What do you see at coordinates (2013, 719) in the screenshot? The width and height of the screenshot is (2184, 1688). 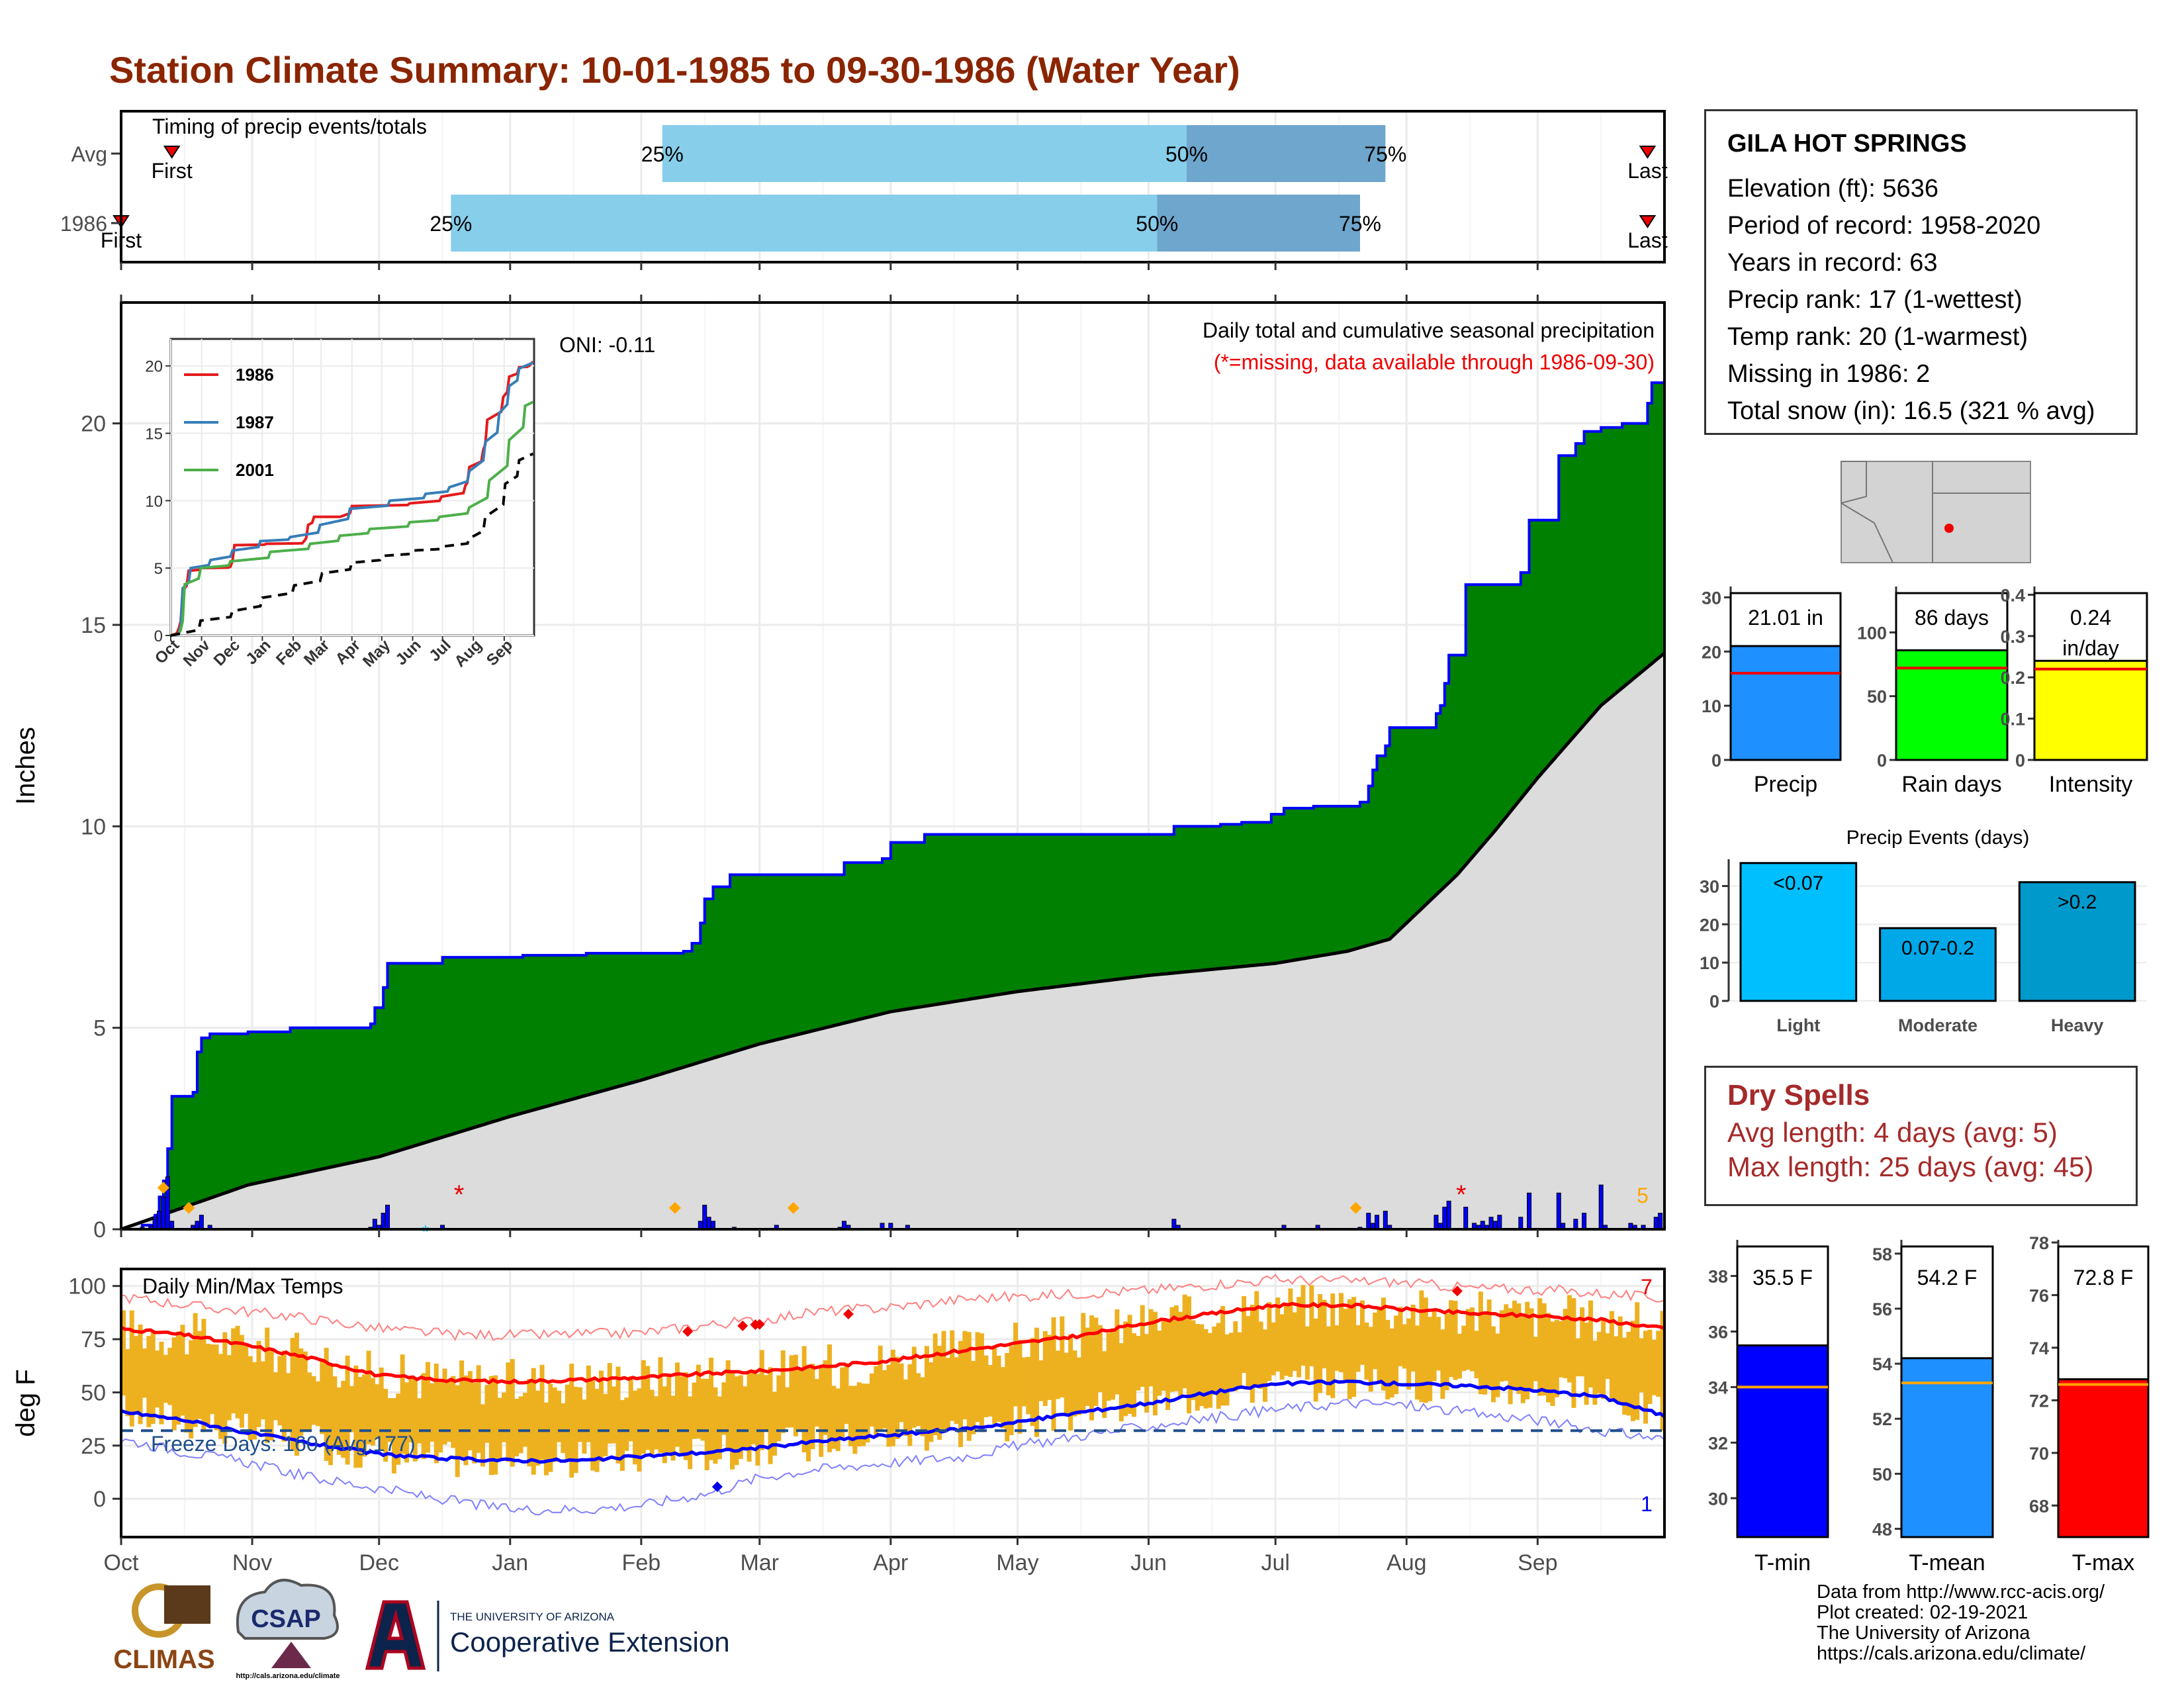 I see `summary-ytick-label-2-1: 0.1` at bounding box center [2013, 719].